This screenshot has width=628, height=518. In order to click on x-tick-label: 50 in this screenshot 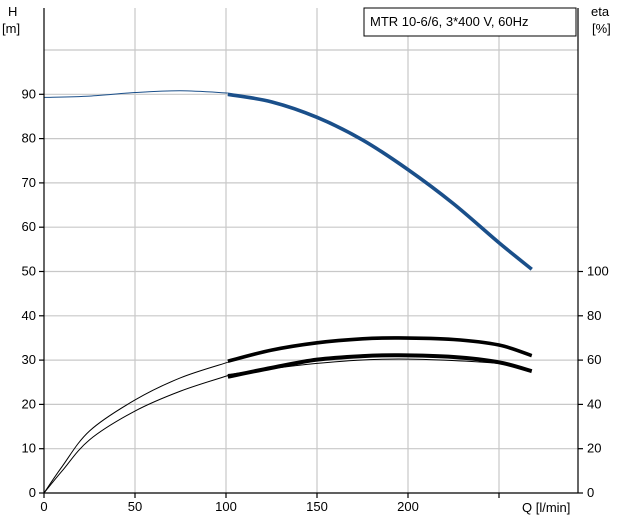, I will do `click(135, 506)`.